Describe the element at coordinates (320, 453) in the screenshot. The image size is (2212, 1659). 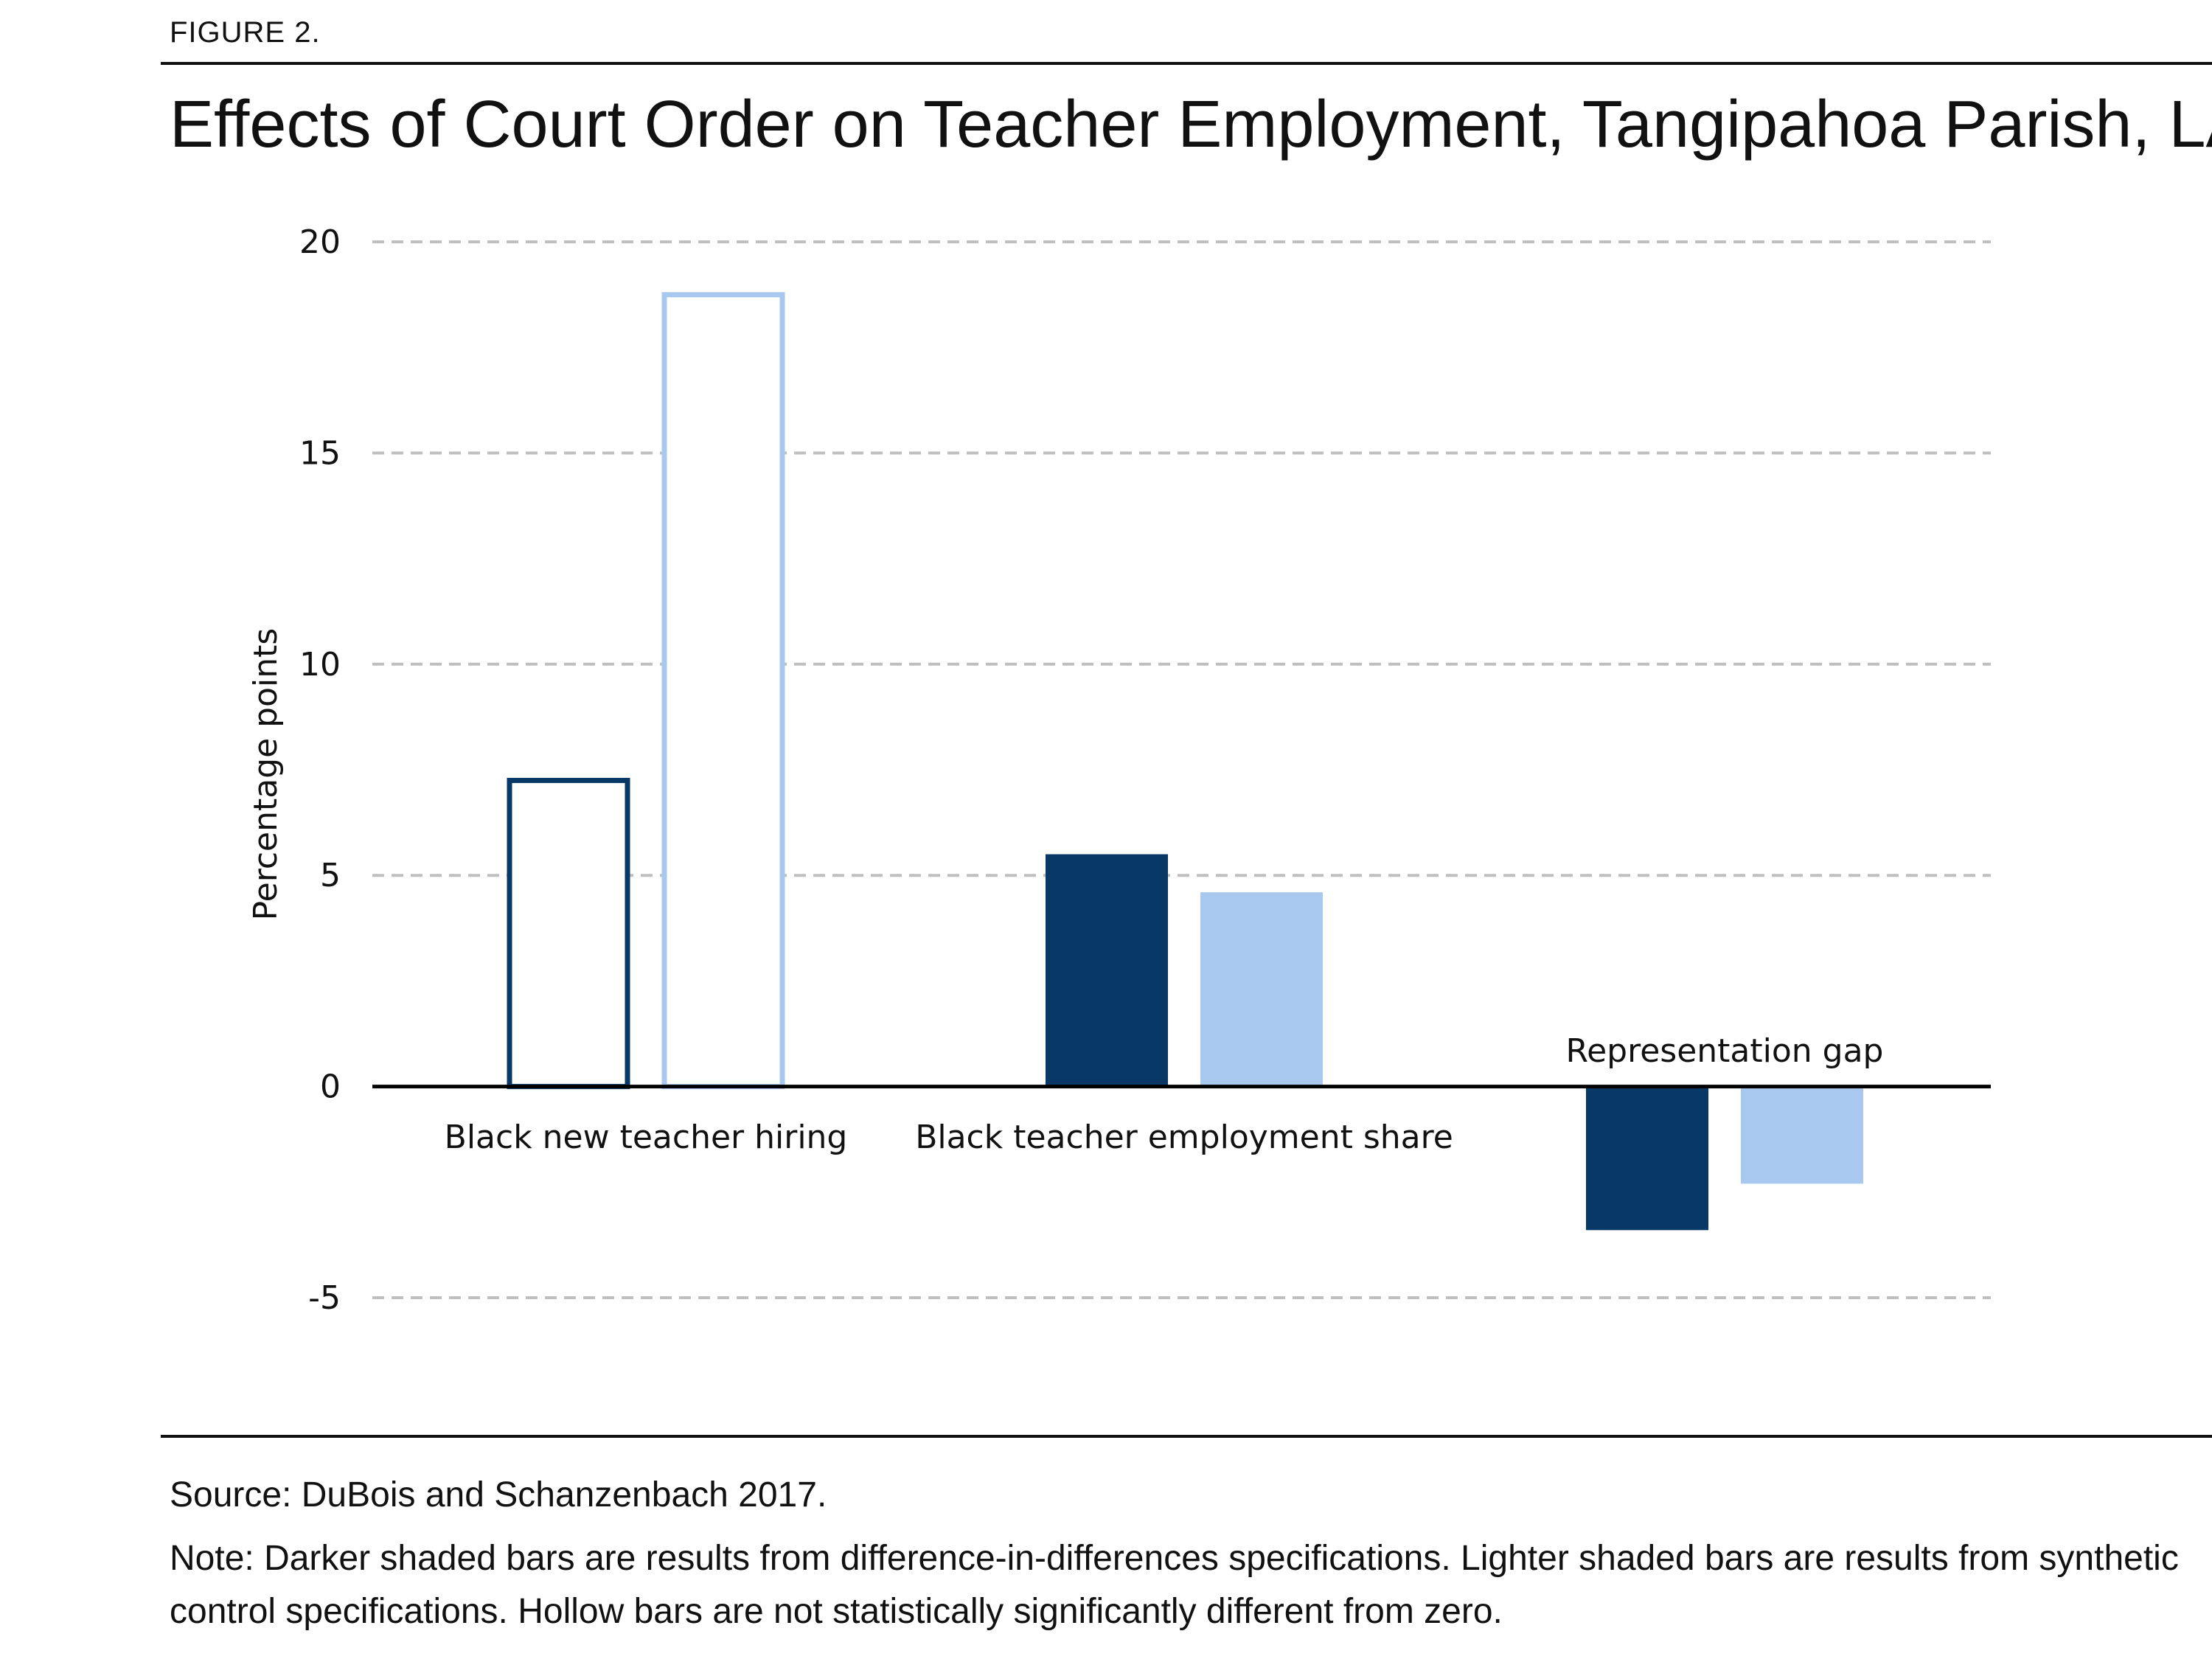
I see `y-tick-label: 15` at that location.